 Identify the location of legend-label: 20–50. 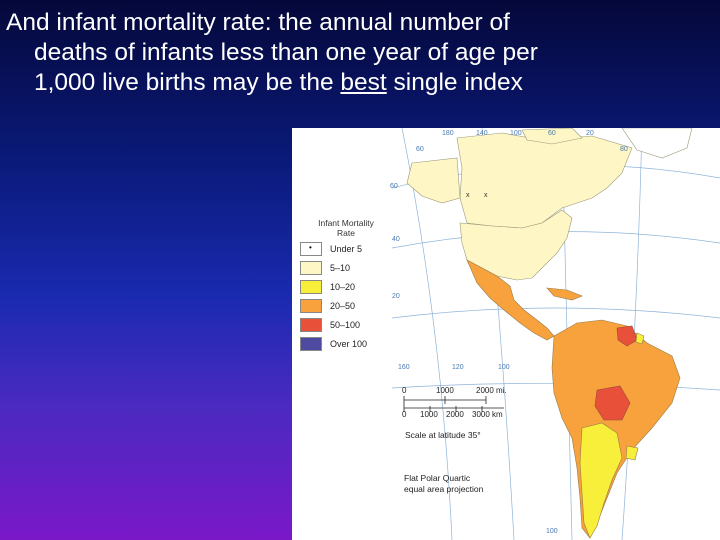
(343, 305).